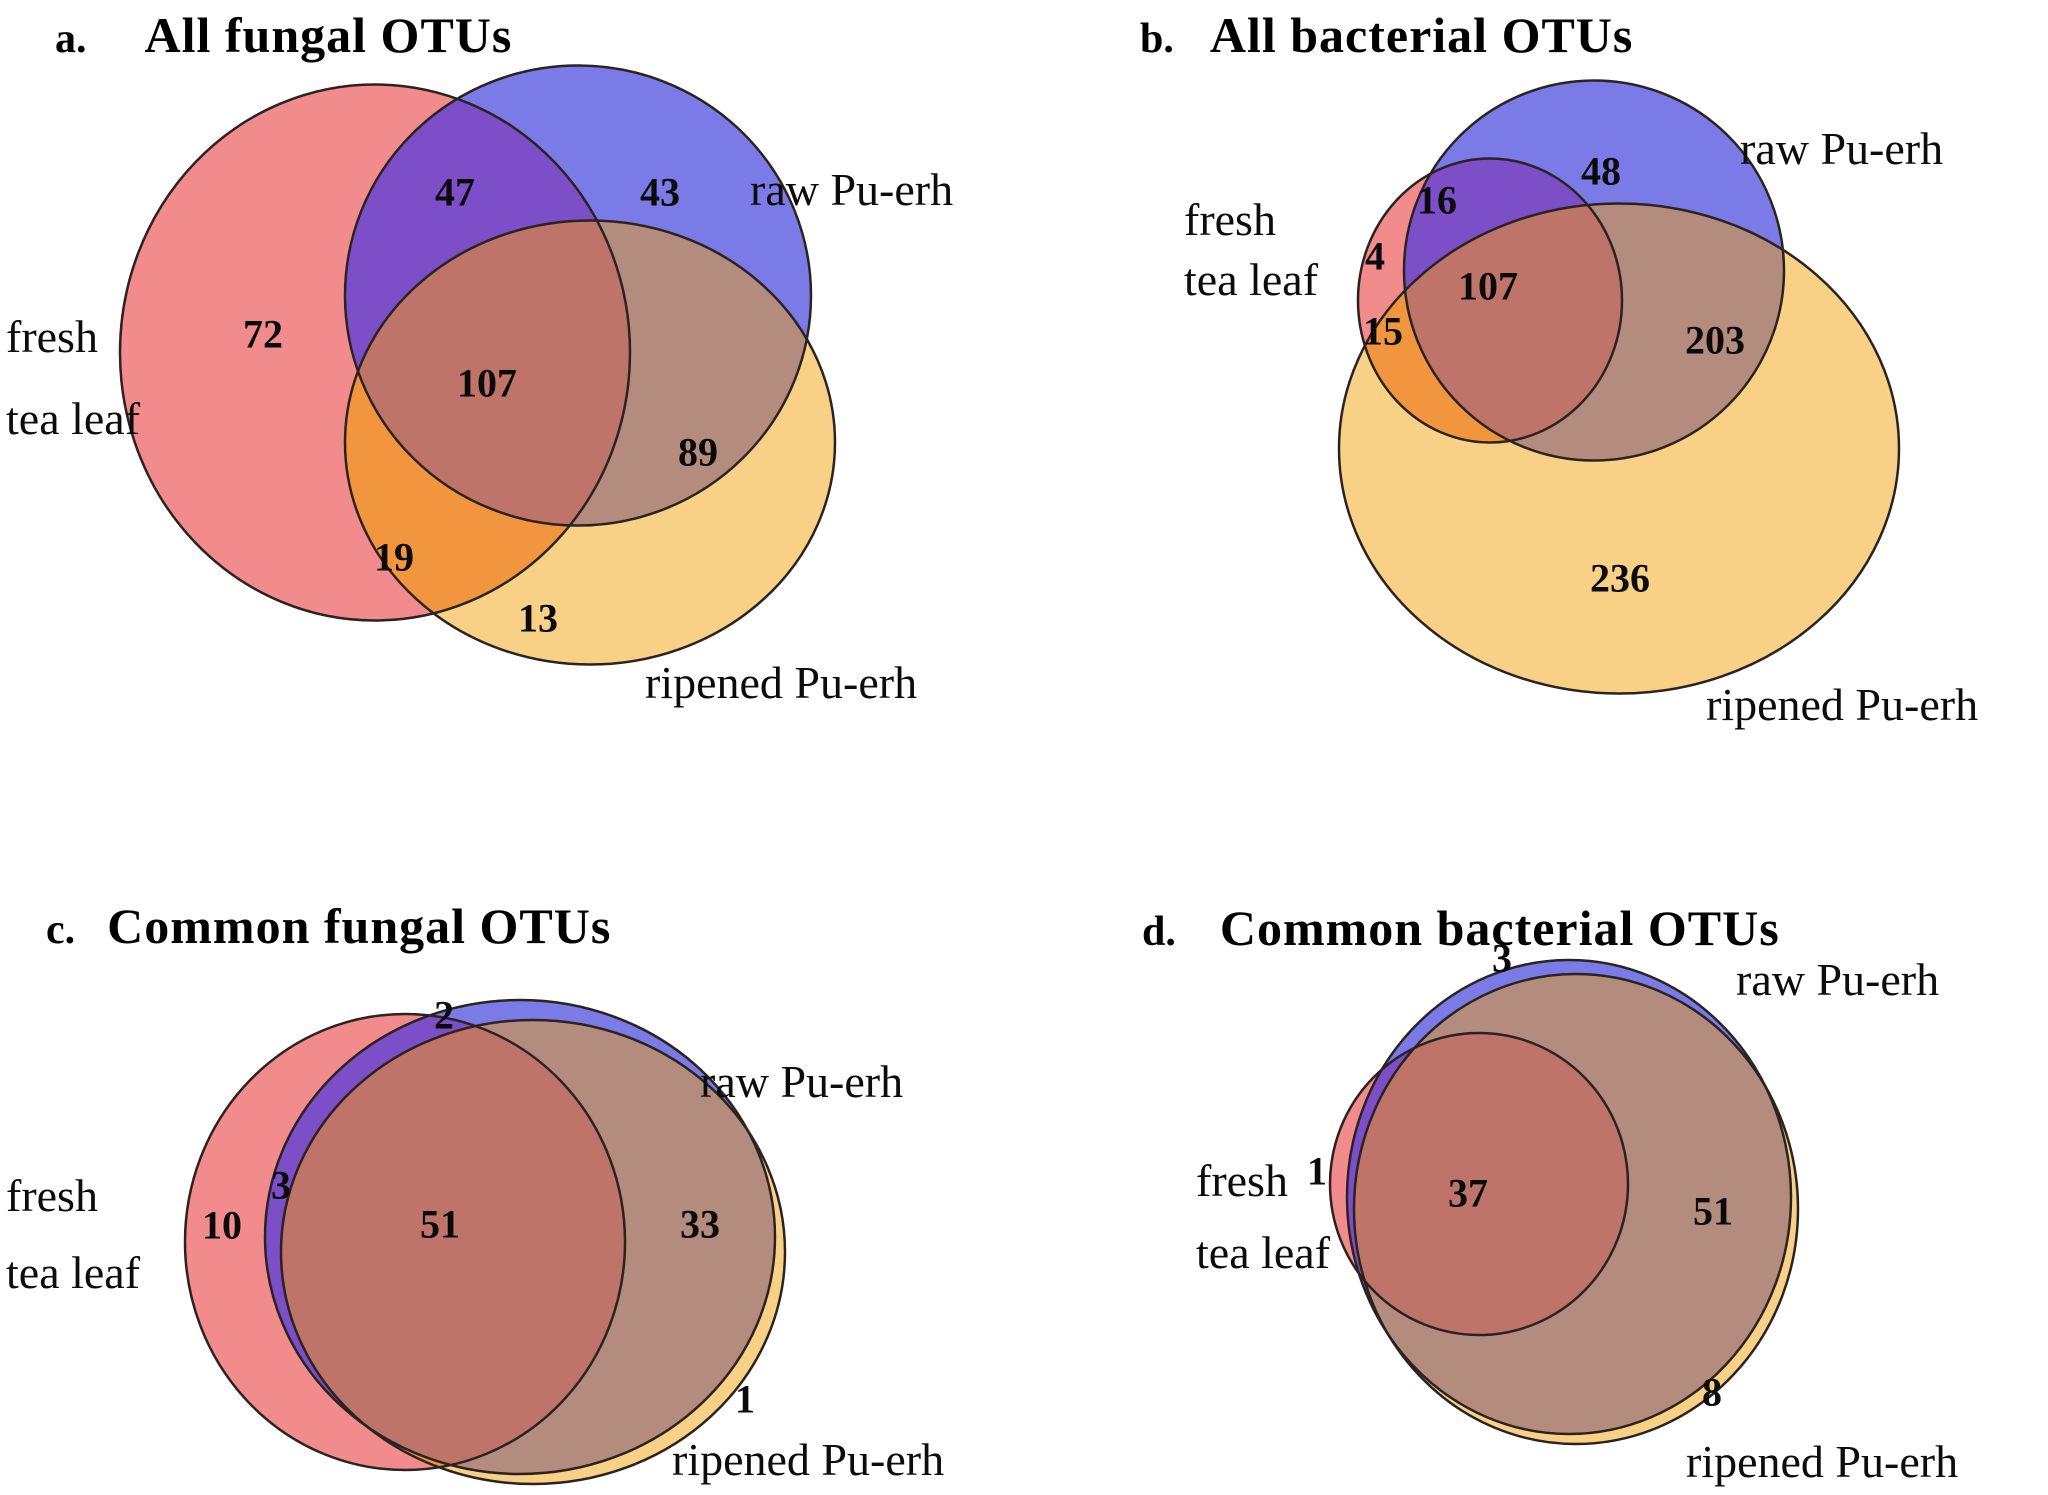  What do you see at coordinates (538, 618) in the screenshot?
I see `count-ripened-only: 13` at bounding box center [538, 618].